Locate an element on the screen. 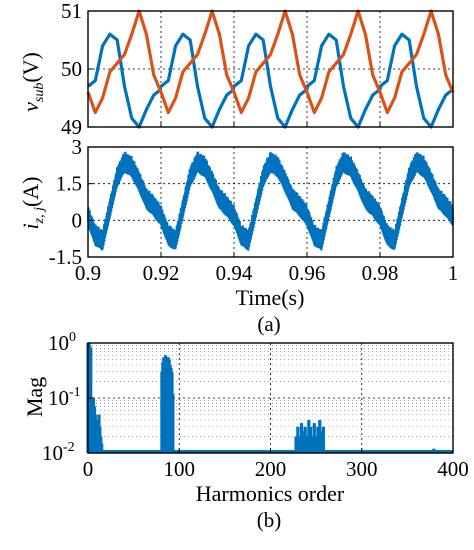  xtick-label: 0.98 is located at coordinates (380, 273).